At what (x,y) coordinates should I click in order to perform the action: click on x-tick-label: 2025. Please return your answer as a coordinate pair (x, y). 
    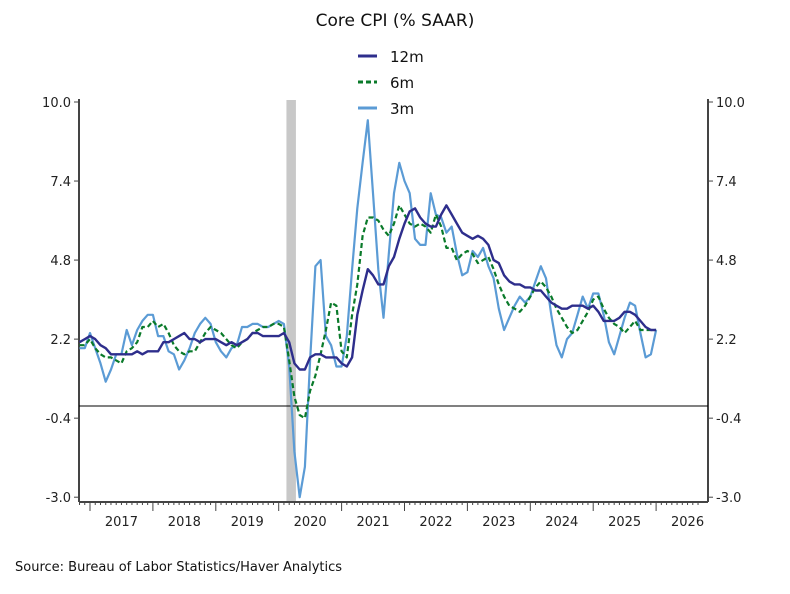
    Looking at the image, I should click on (624, 522).